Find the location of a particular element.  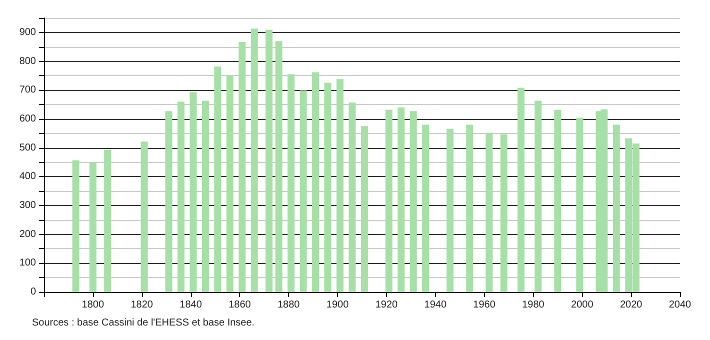

x-tick-label: 1880 is located at coordinates (288, 305).